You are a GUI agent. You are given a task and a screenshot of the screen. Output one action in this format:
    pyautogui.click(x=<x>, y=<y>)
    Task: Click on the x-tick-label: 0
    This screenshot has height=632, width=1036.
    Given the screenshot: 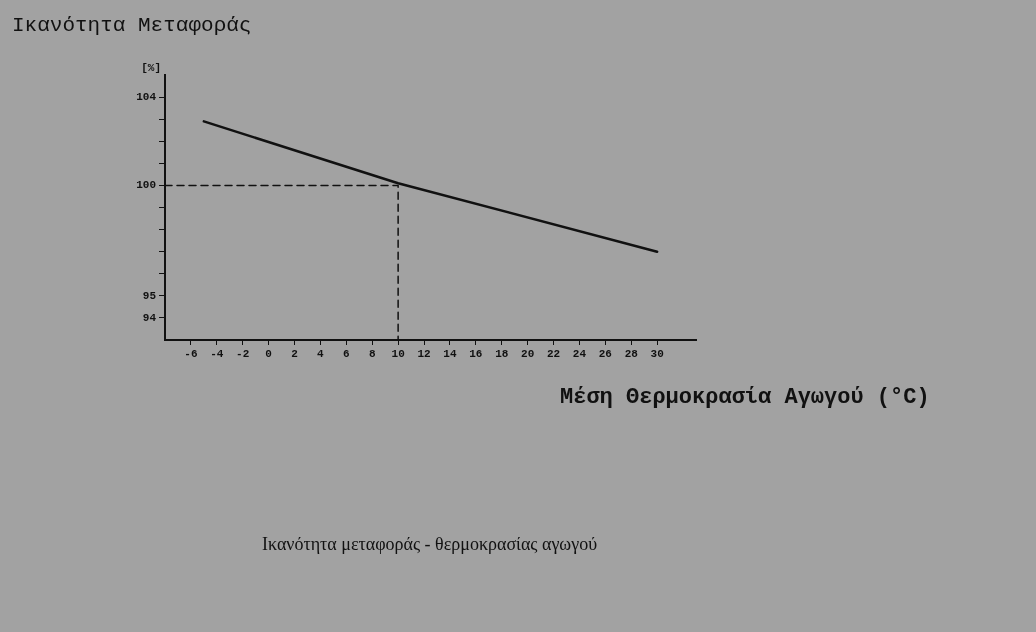 What is the action you would take?
    pyautogui.click(x=268, y=354)
    